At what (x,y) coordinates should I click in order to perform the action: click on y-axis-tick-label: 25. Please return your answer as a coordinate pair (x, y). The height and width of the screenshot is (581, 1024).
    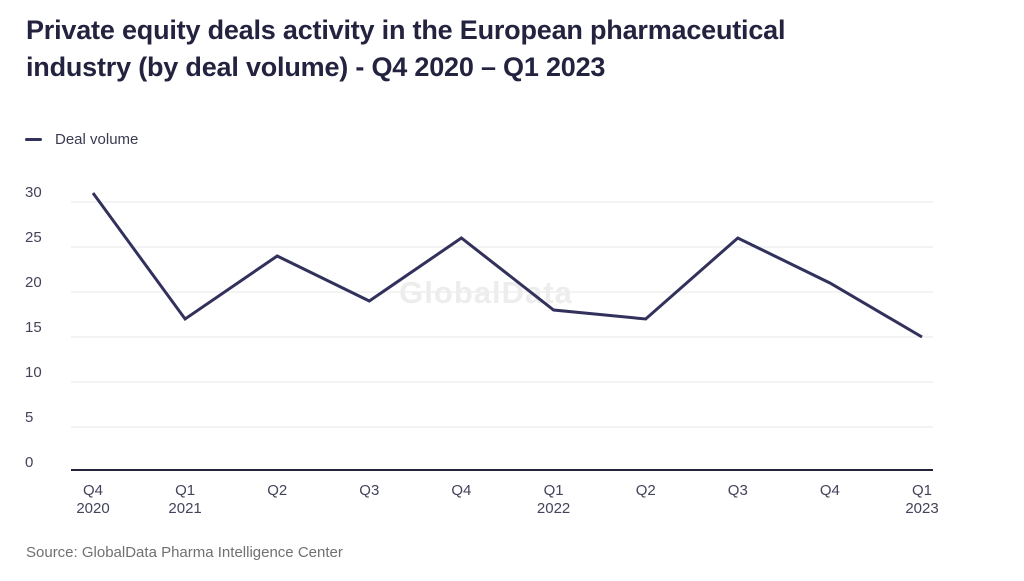
    Looking at the image, I should click on (33, 237).